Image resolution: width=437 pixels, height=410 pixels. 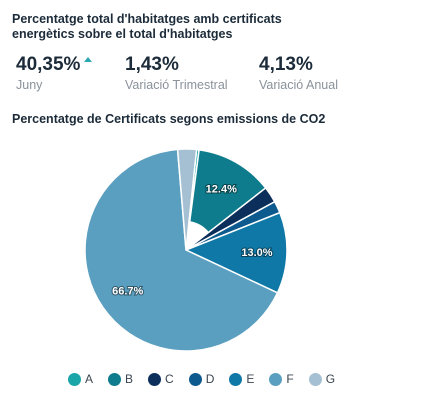 I want to click on kpi-annual-value: 4,13%, so click(x=286, y=64).